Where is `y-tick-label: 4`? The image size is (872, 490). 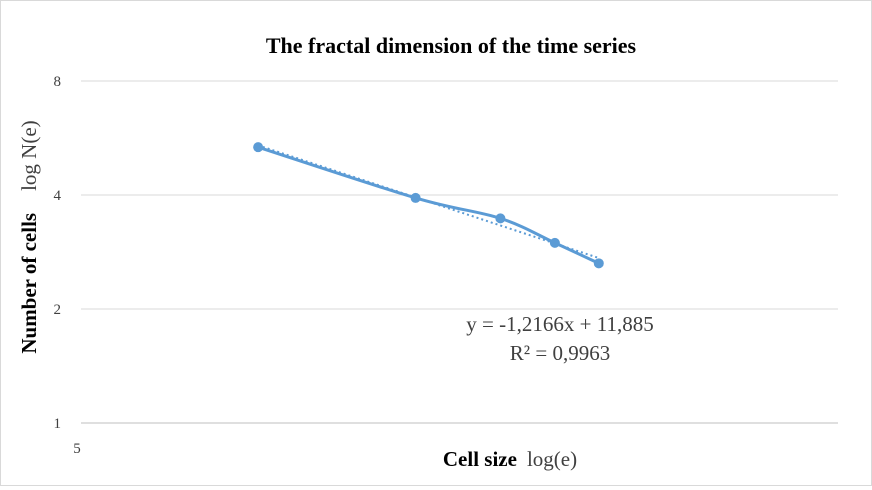 y-tick-label: 4 is located at coordinates (58, 196).